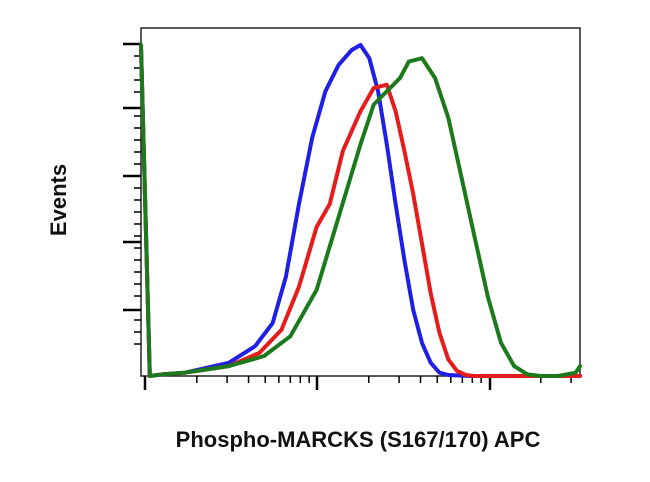  What do you see at coordinates (58, 200) in the screenshot?
I see `y-axis-title: Events` at bounding box center [58, 200].